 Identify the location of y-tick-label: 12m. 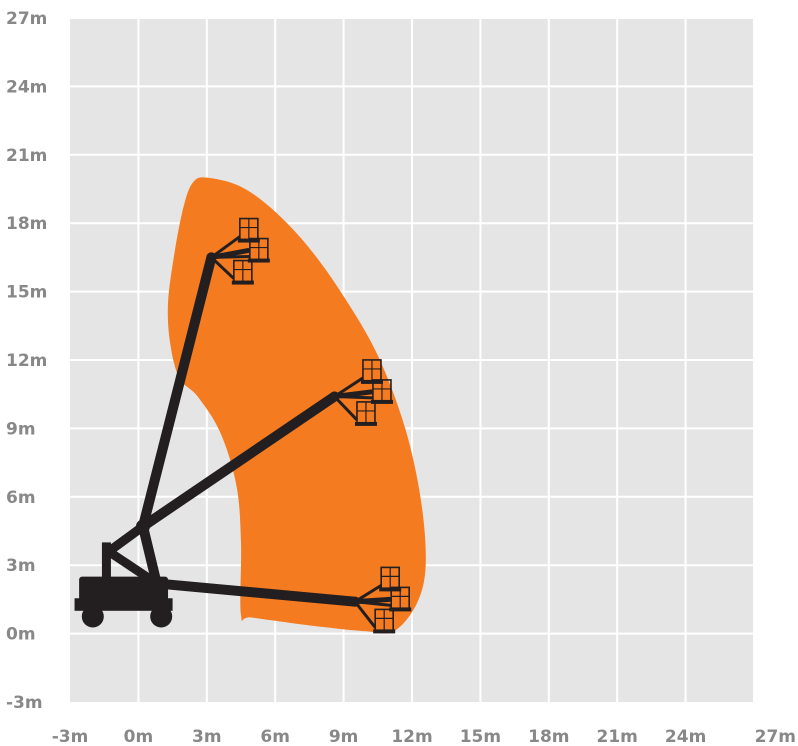
(26, 361).